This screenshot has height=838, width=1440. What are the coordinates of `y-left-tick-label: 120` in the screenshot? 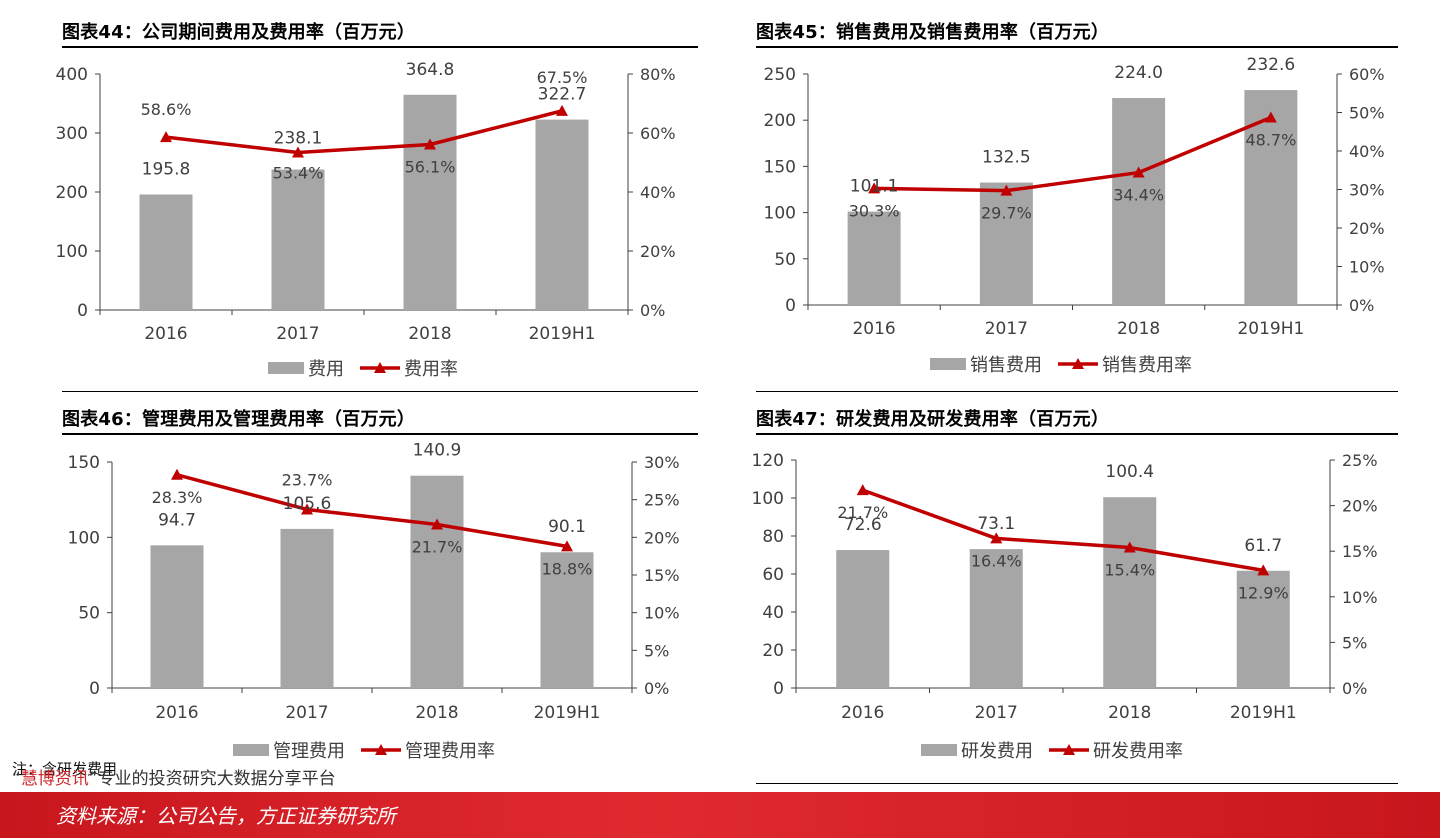 It's located at (768, 461).